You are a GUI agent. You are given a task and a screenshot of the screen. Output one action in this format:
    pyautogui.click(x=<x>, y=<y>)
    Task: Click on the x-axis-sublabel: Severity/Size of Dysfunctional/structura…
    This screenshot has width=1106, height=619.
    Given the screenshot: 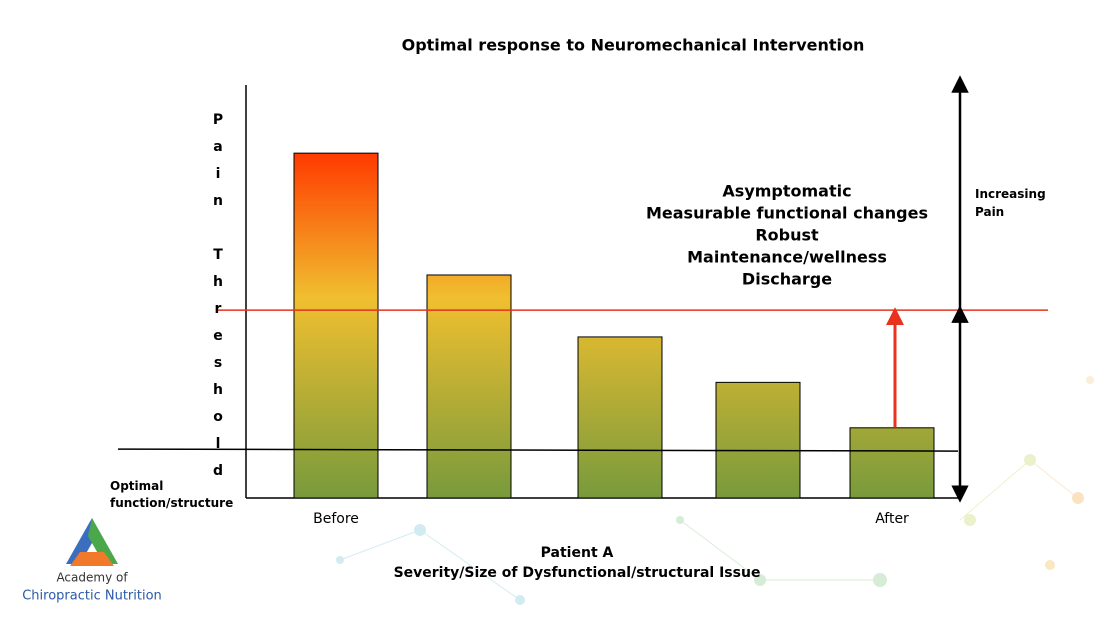 What is the action you would take?
    pyautogui.click(x=577, y=573)
    